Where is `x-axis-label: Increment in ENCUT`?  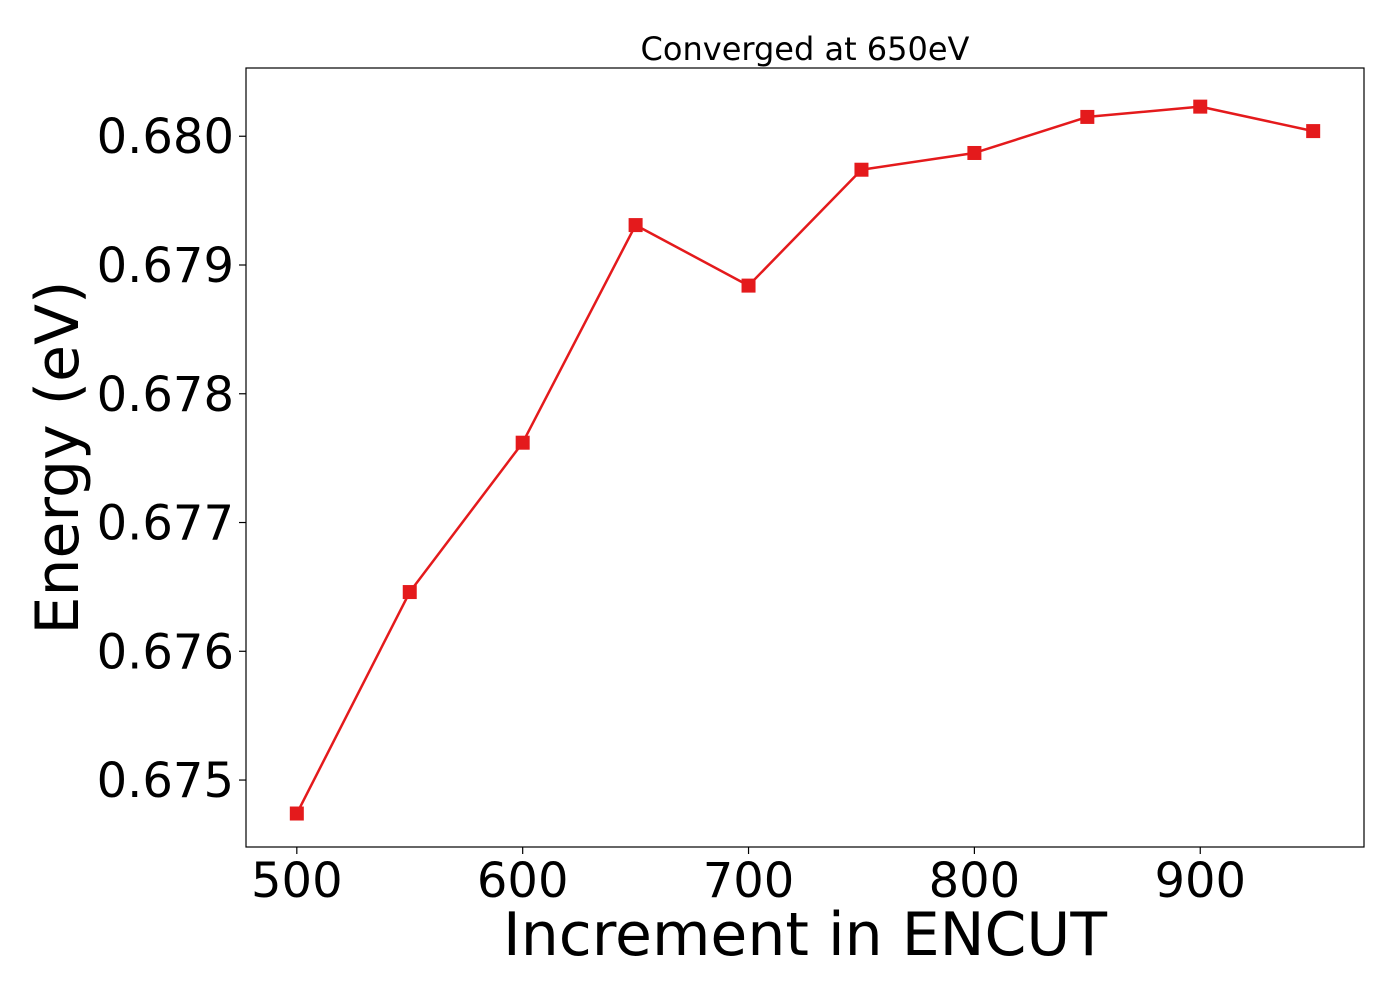 x-axis-label: Increment in ENCUT is located at coordinates (805, 935).